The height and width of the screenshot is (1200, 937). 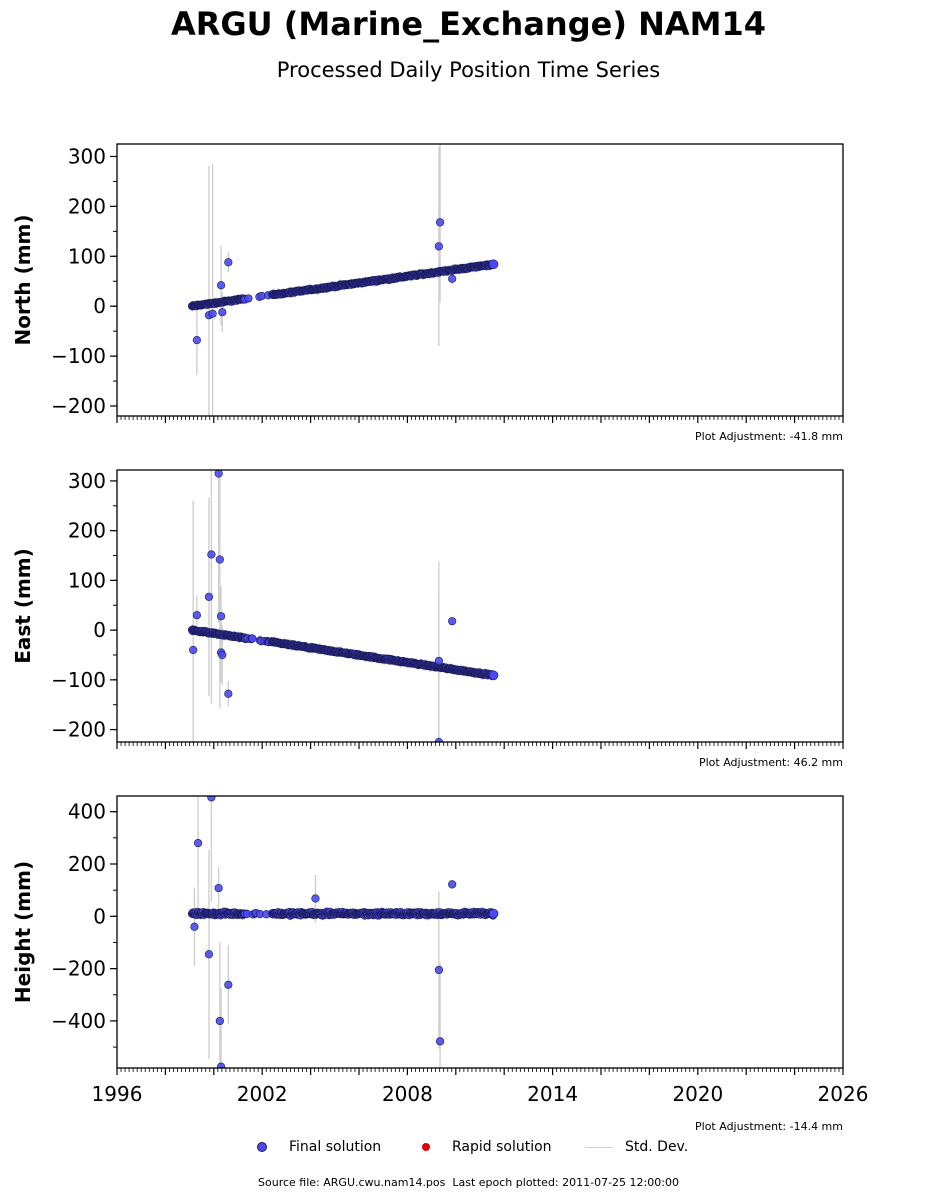 What do you see at coordinates (262, 1094) in the screenshot?
I see `x-tick-label: 2002` at bounding box center [262, 1094].